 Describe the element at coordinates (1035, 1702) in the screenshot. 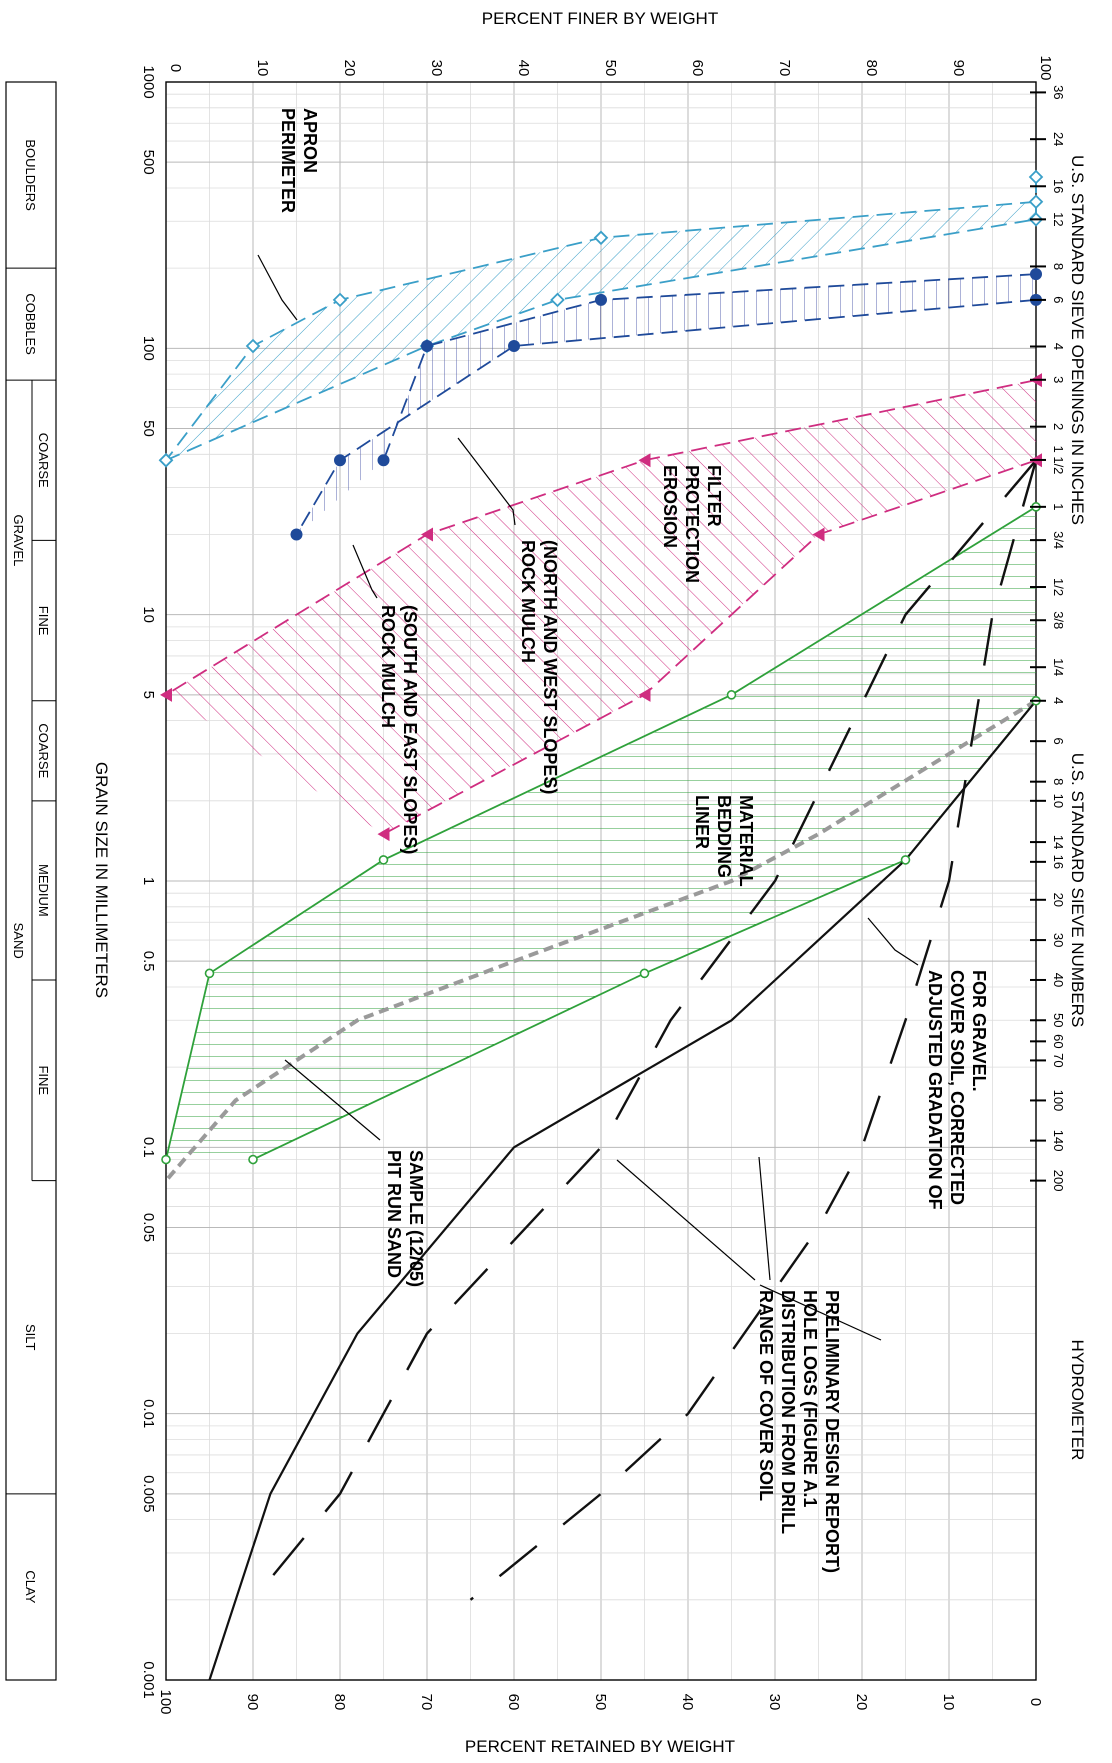

I see `tick-label-retained: 0` at that location.